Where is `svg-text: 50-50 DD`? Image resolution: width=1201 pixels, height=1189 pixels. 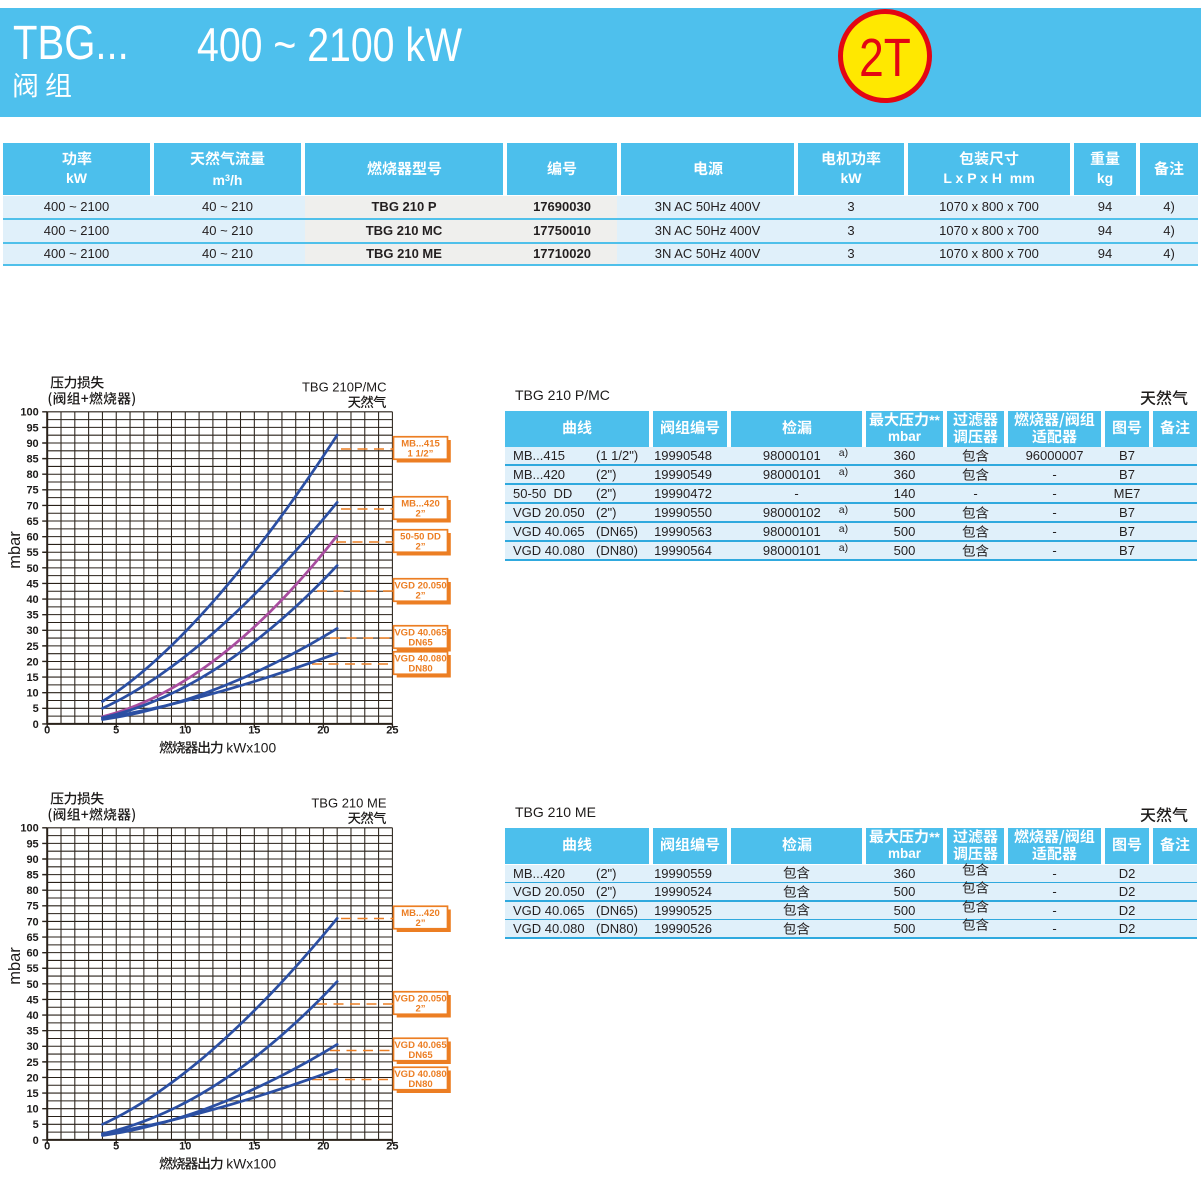
svg-text: 50-50 DD is located at coordinates (420, 536).